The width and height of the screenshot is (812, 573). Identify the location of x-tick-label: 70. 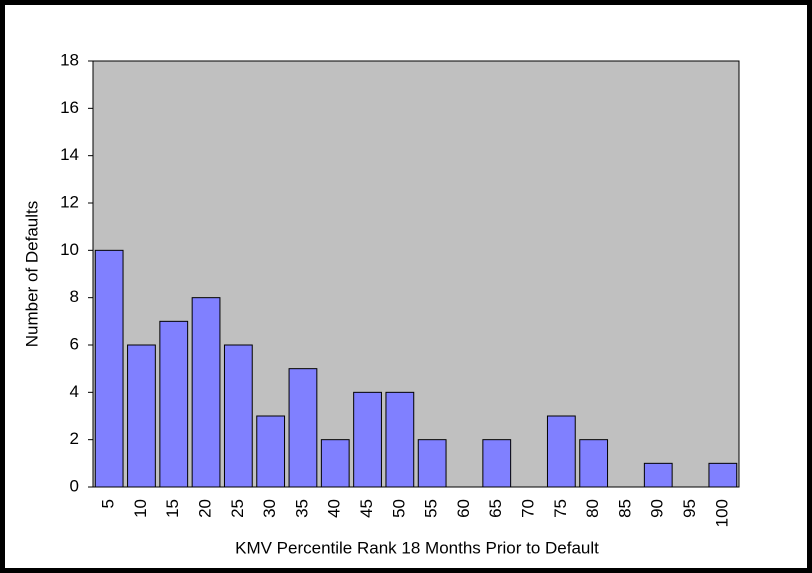
(528, 508).